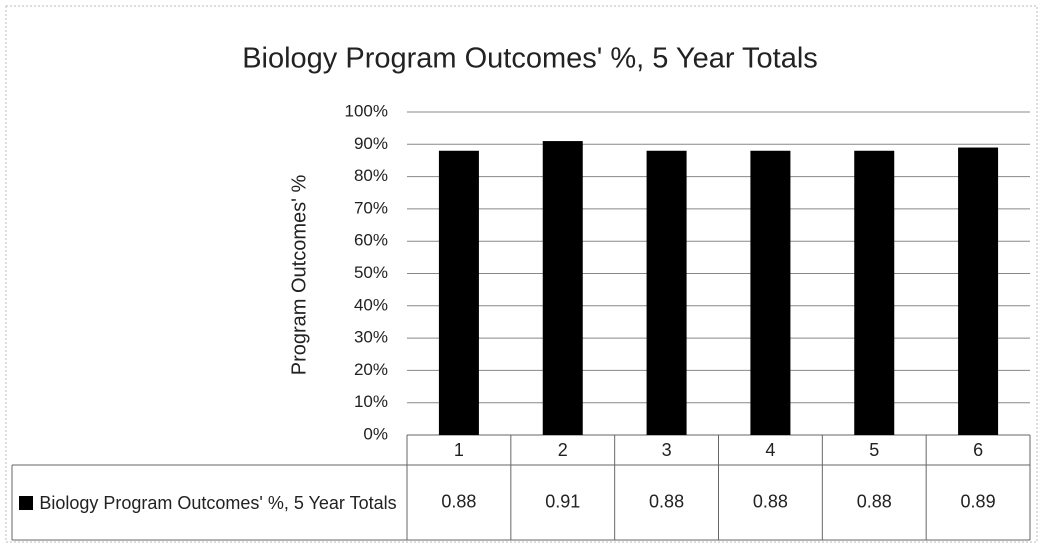  I want to click on x-tick-label: 5, so click(874, 450).